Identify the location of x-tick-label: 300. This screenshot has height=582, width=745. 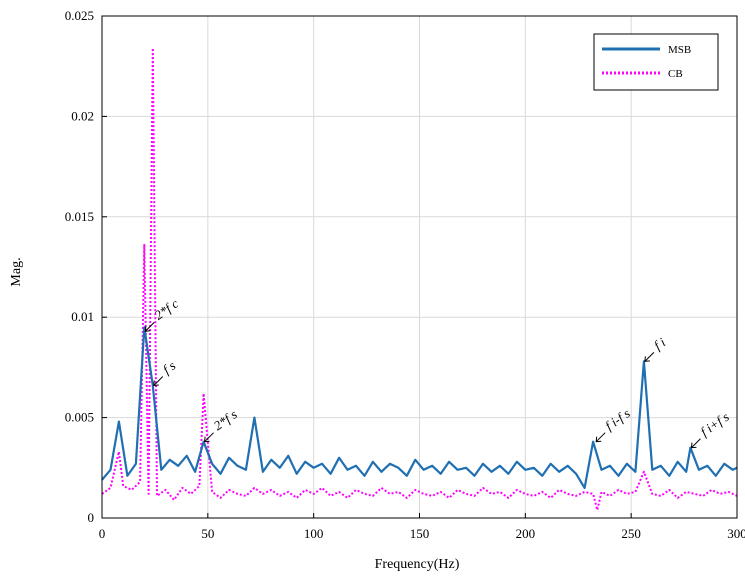
(736, 533).